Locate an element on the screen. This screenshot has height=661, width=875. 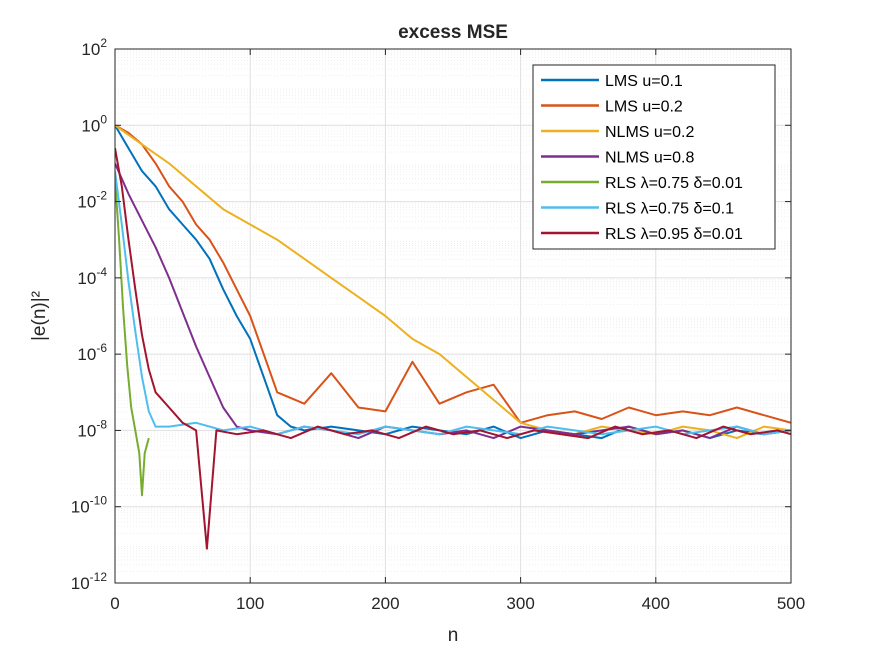
legend-item: RLS λ=0.95 δ=0.01 is located at coordinates (642, 234).